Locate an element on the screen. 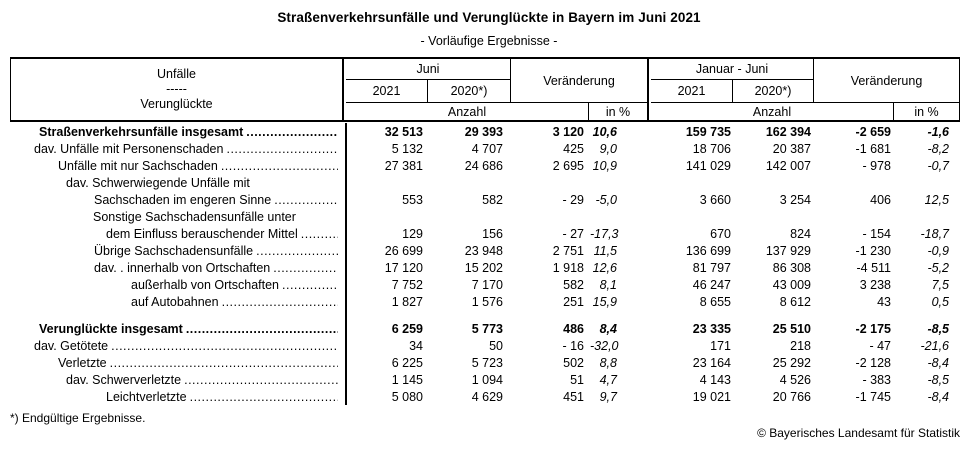 The width and height of the screenshot is (978, 452). cell-2: 51 is located at coordinates (577, 380).